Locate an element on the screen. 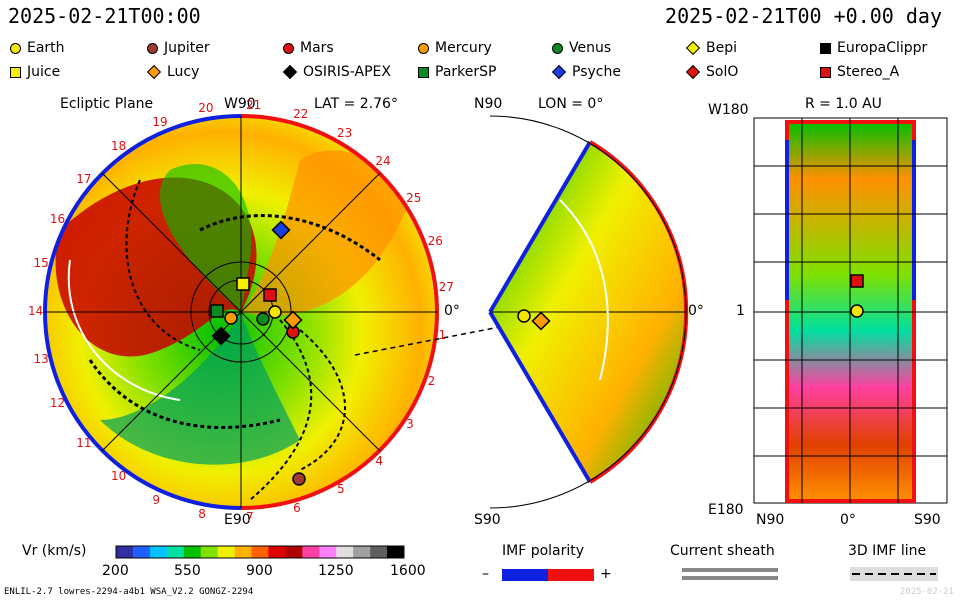  legend-item-earth: Earth is located at coordinates (37, 48).